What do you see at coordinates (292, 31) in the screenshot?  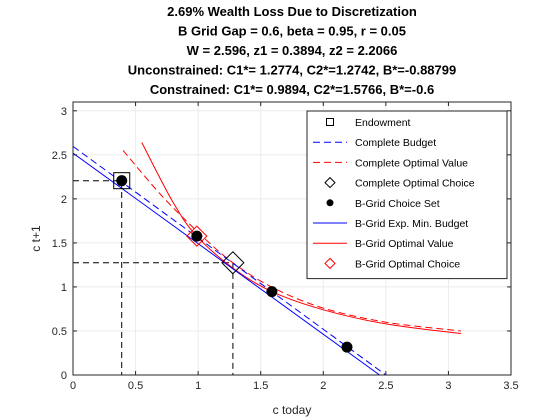 I see `chart-title-line: B Grid Gap = 0.6, beta = 0.95, r = 0.05` at bounding box center [292, 31].